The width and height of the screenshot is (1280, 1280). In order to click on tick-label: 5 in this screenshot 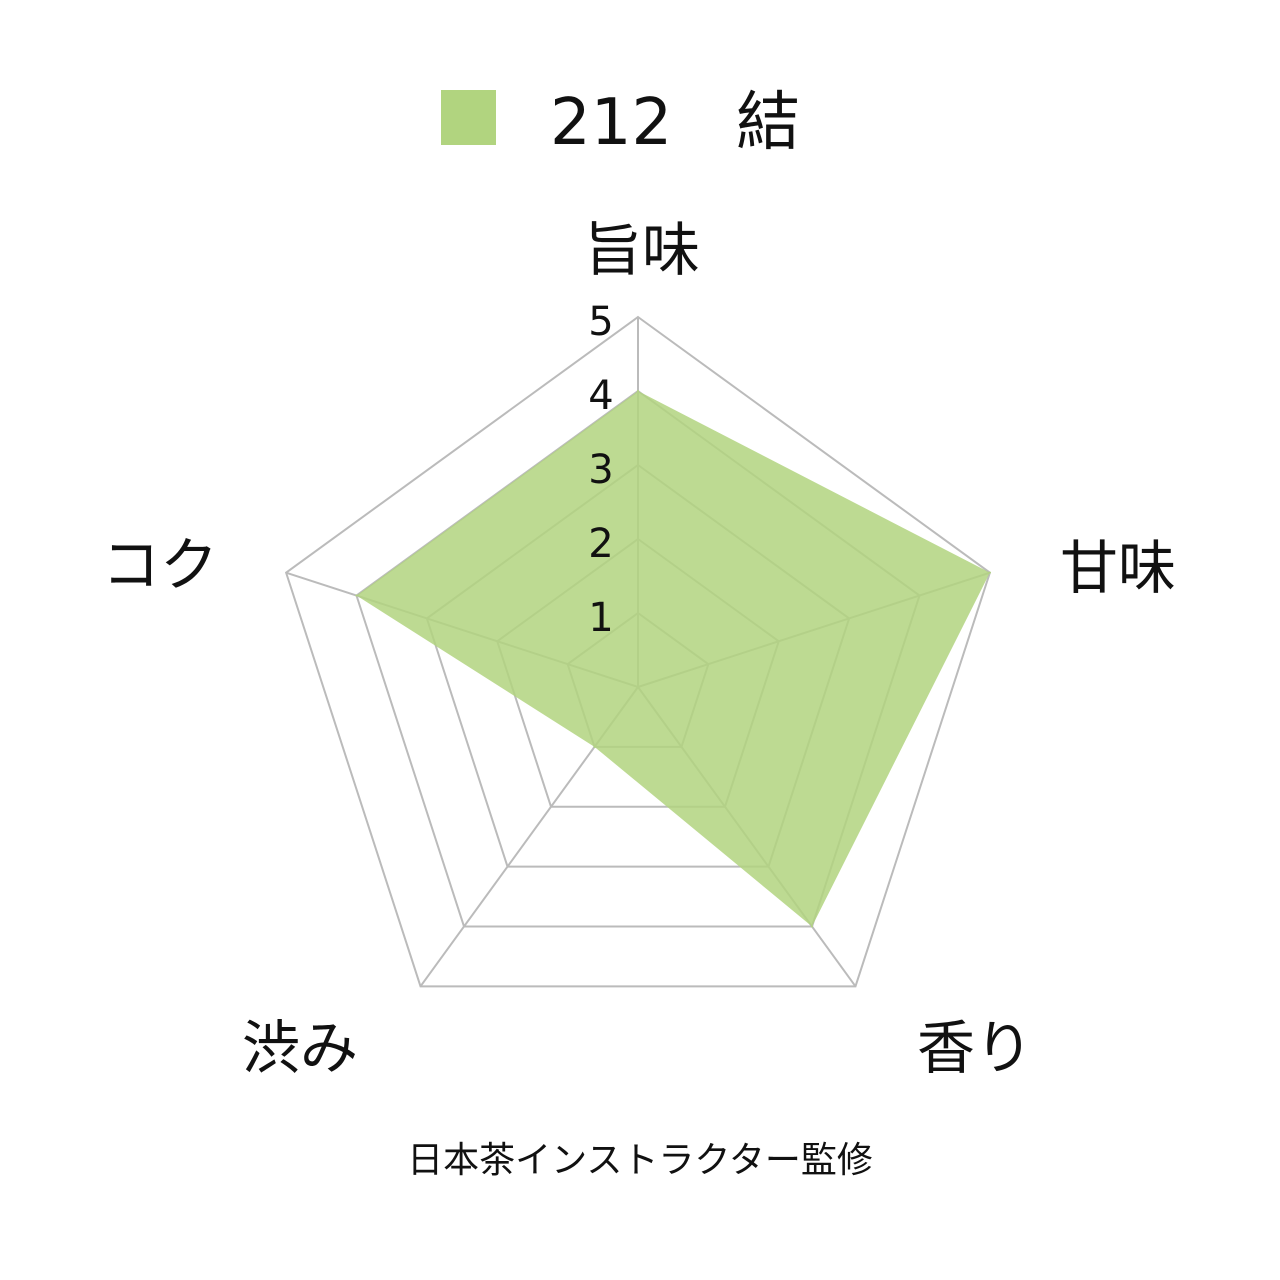, I will do `click(600, 322)`.